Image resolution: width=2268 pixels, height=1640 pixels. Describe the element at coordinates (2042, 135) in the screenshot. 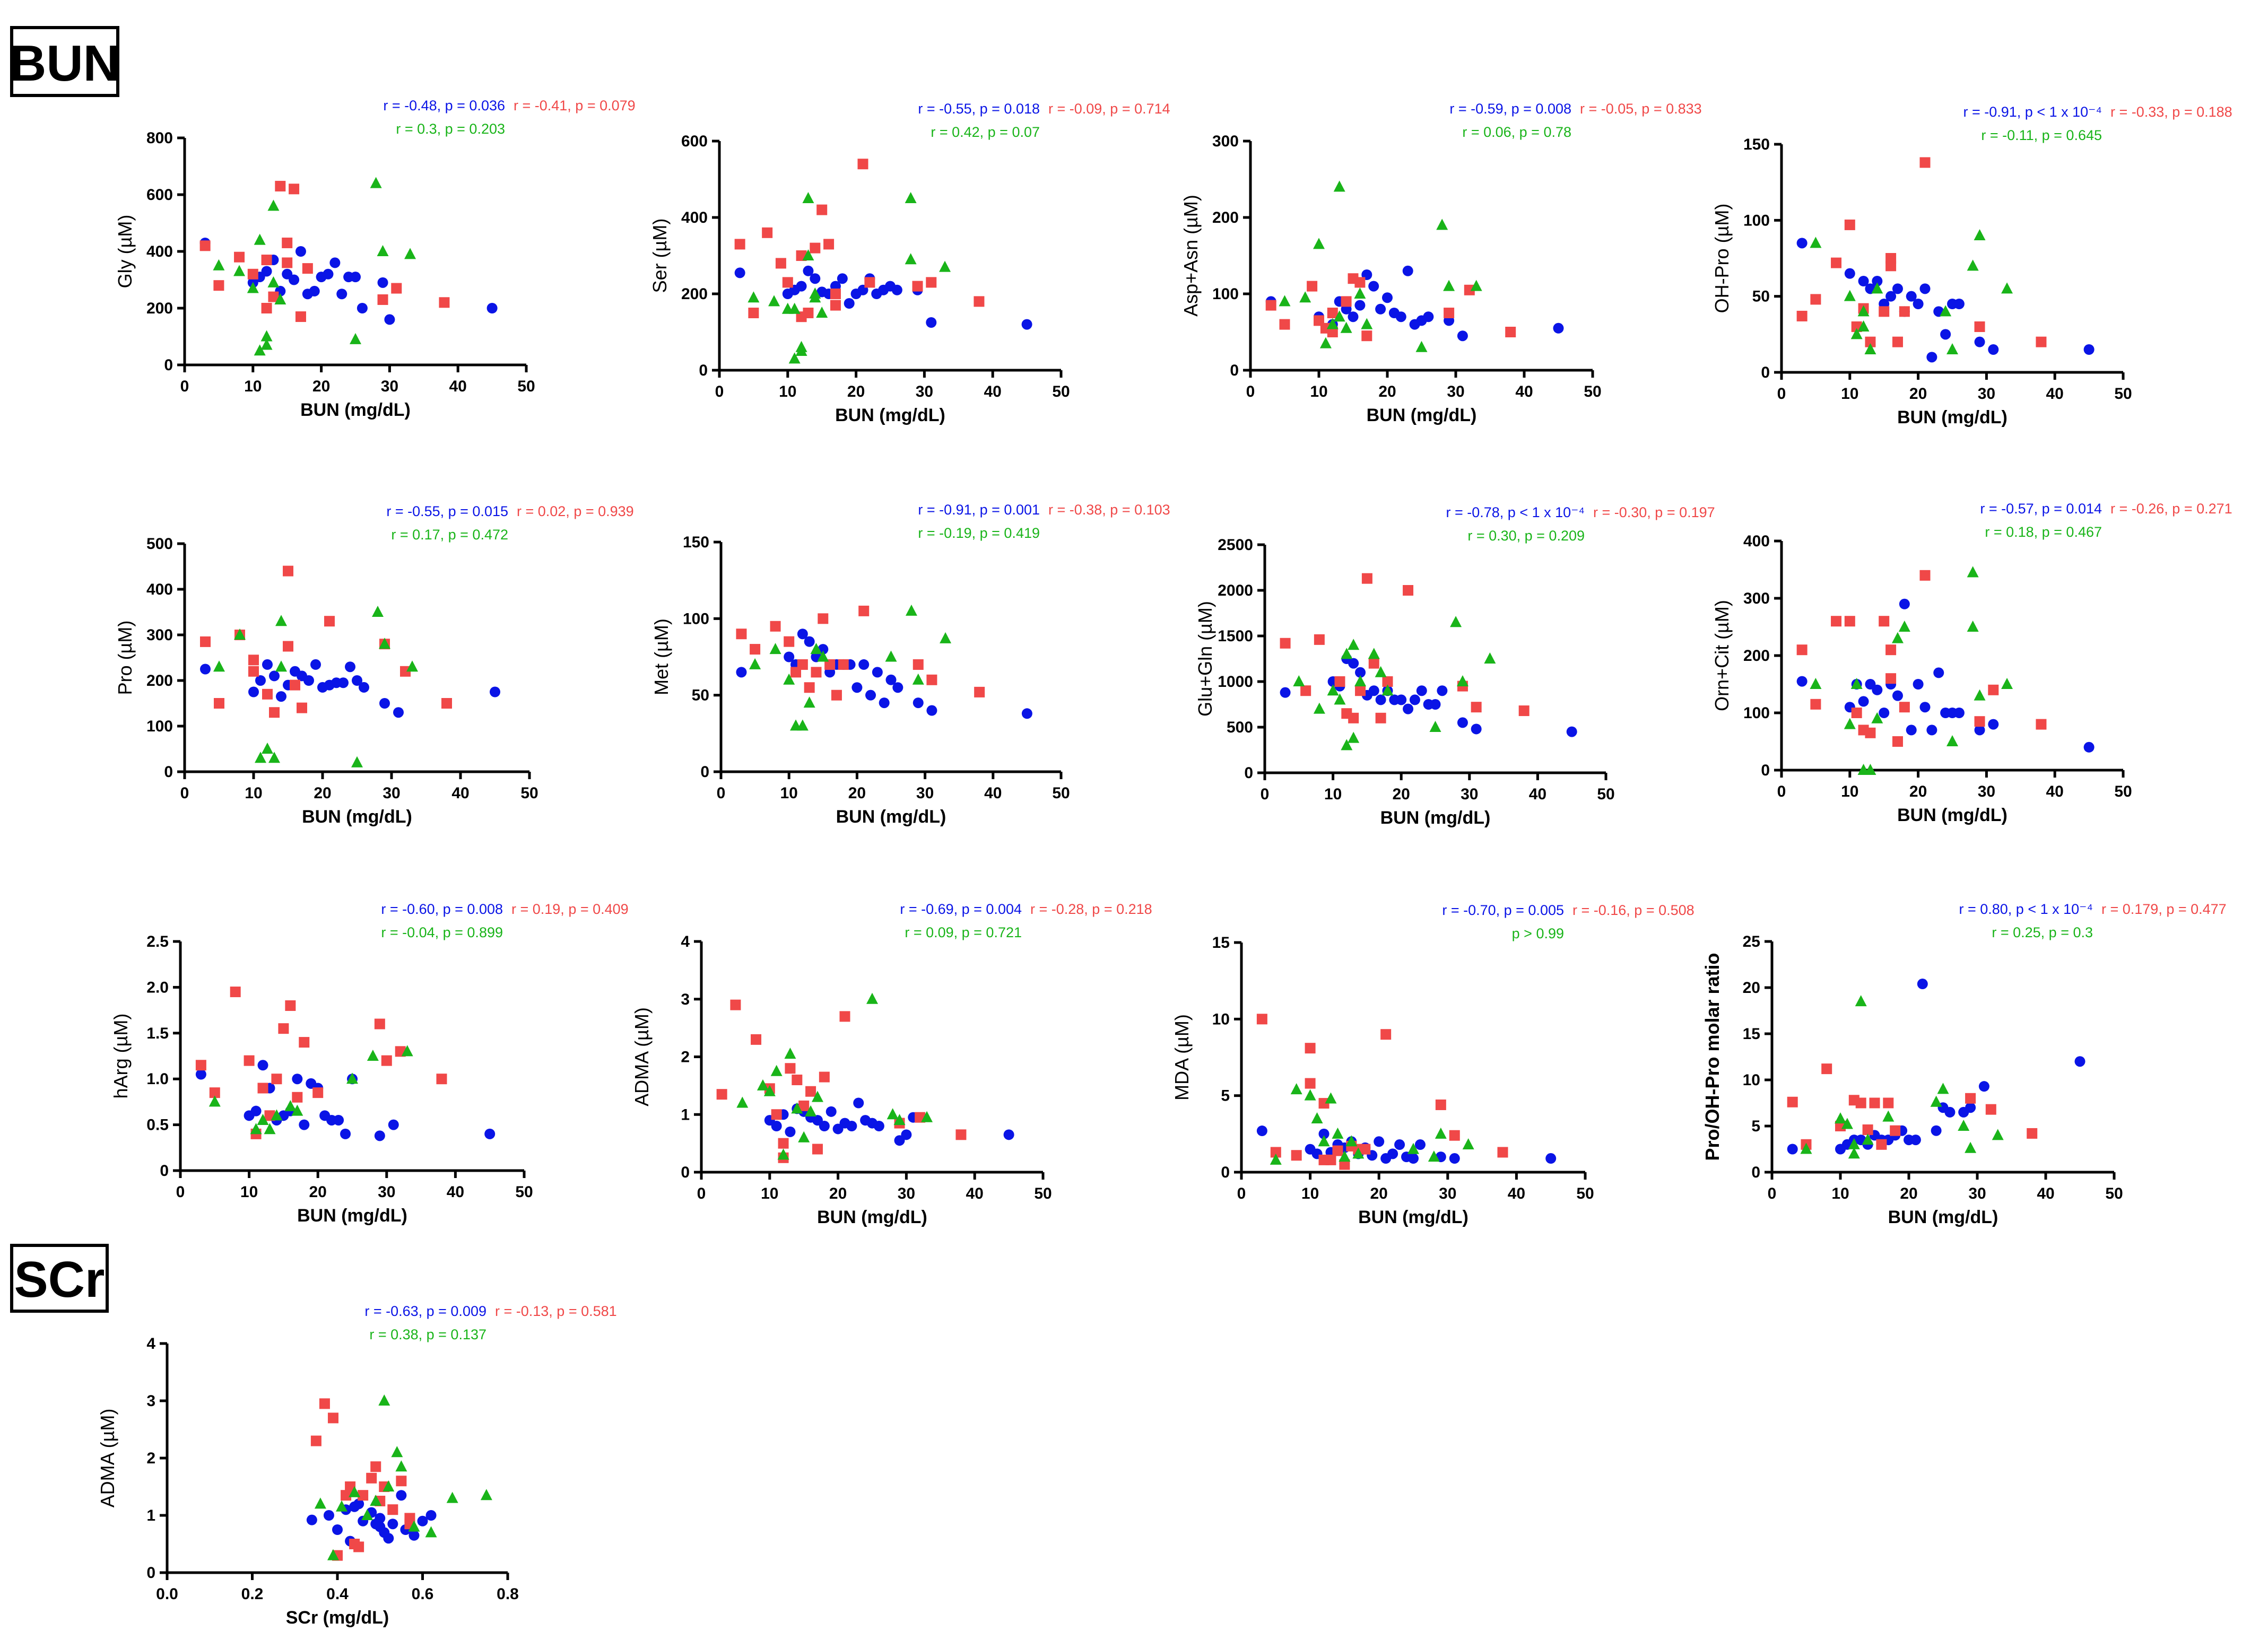

I see `stat-group3: r = -0.11, p = 0.645` at that location.